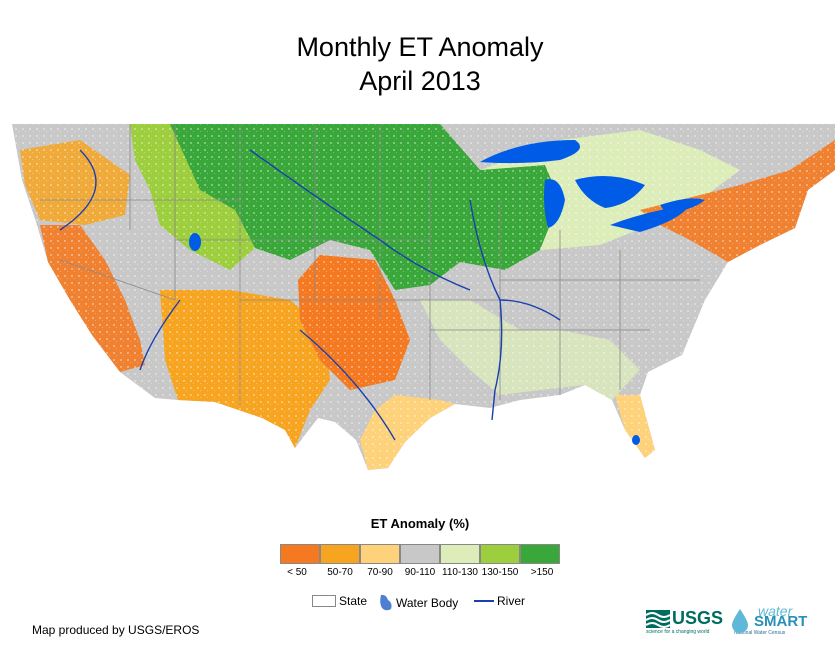  Describe the element at coordinates (658, 618) in the screenshot. I see `usgs-wave-icon` at that location.